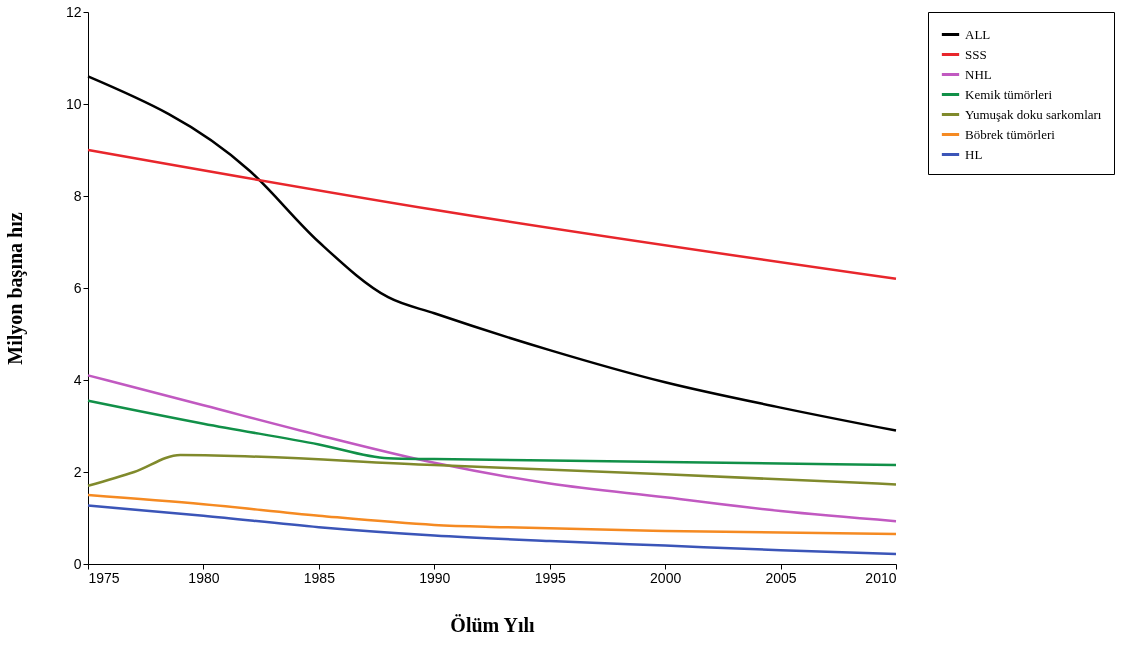 This screenshot has height=657, width=1140. Describe the element at coordinates (319, 577) in the screenshot. I see `x-tick-label: 1985` at that location.